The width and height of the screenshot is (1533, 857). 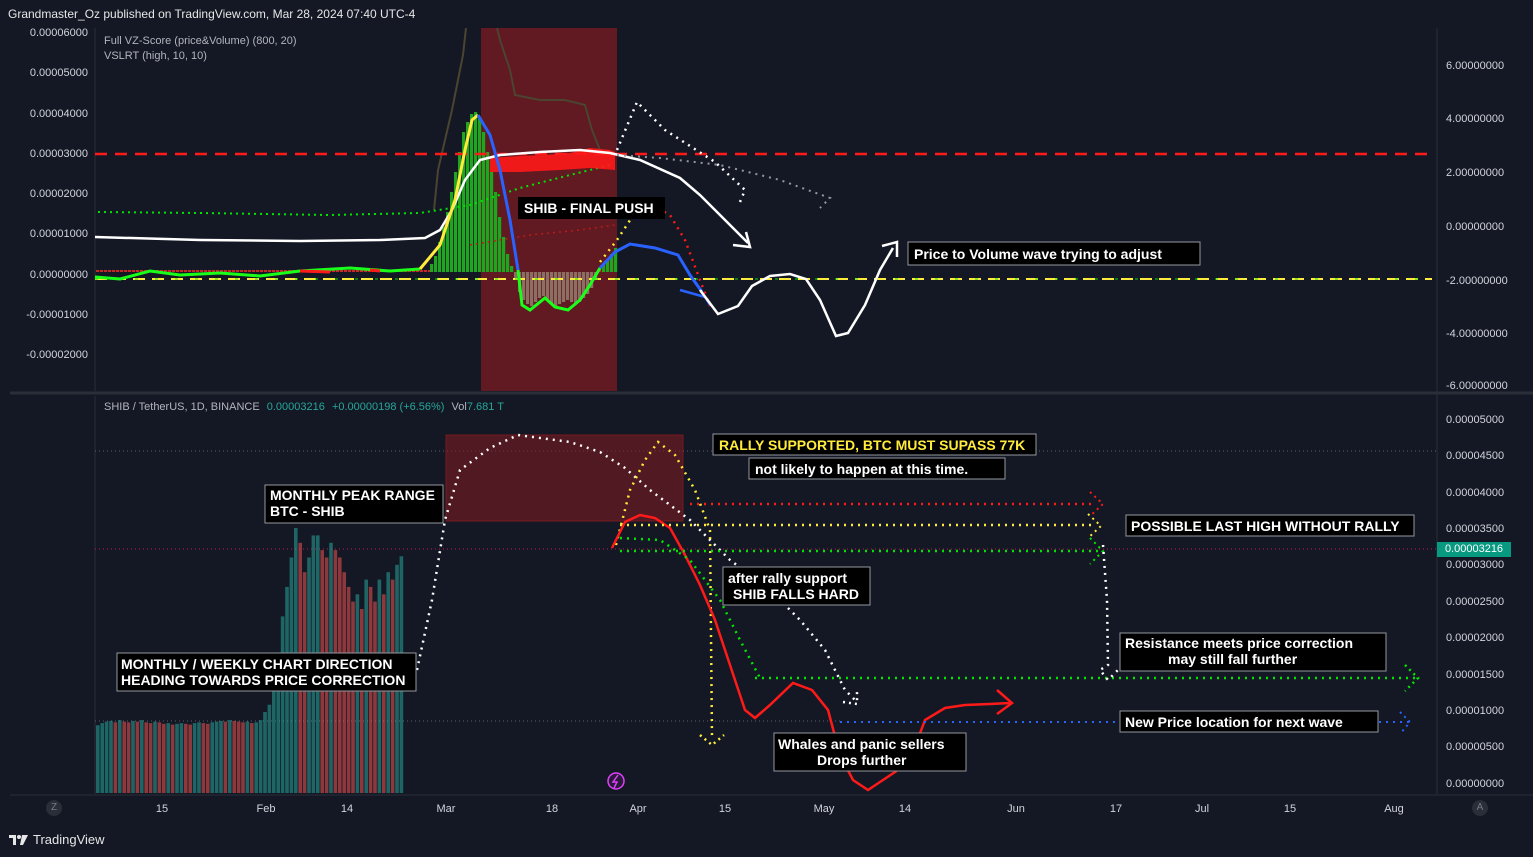 What do you see at coordinates (182, 407) in the screenshot?
I see `symbol-name: SHIB / TetherUS, 1D, BINANCE` at bounding box center [182, 407].